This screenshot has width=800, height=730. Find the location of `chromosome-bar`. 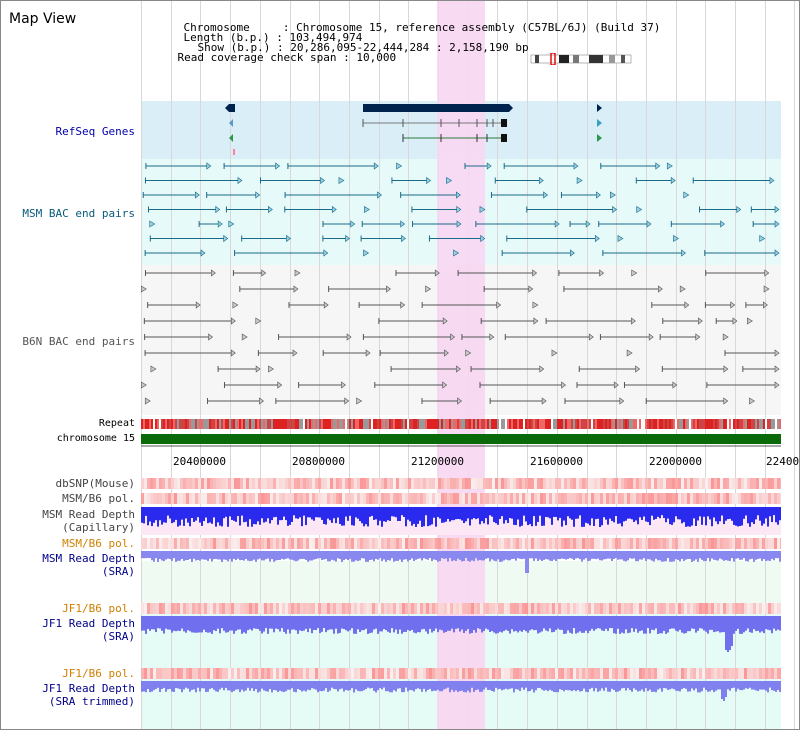

chromosome-bar is located at coordinates (461, 439).